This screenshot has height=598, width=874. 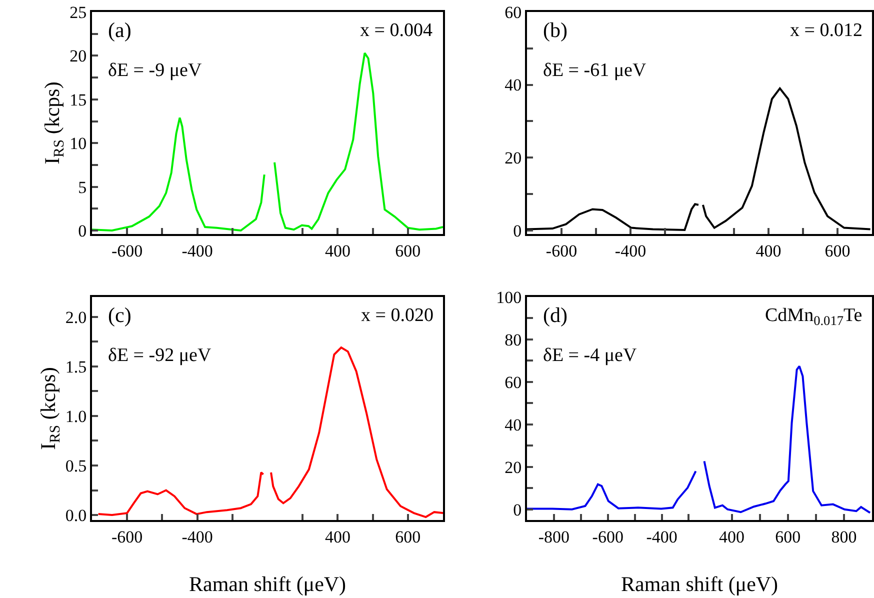 What do you see at coordinates (155, 70) in the screenshot?
I see `annotation: δE = -9 μeV` at bounding box center [155, 70].